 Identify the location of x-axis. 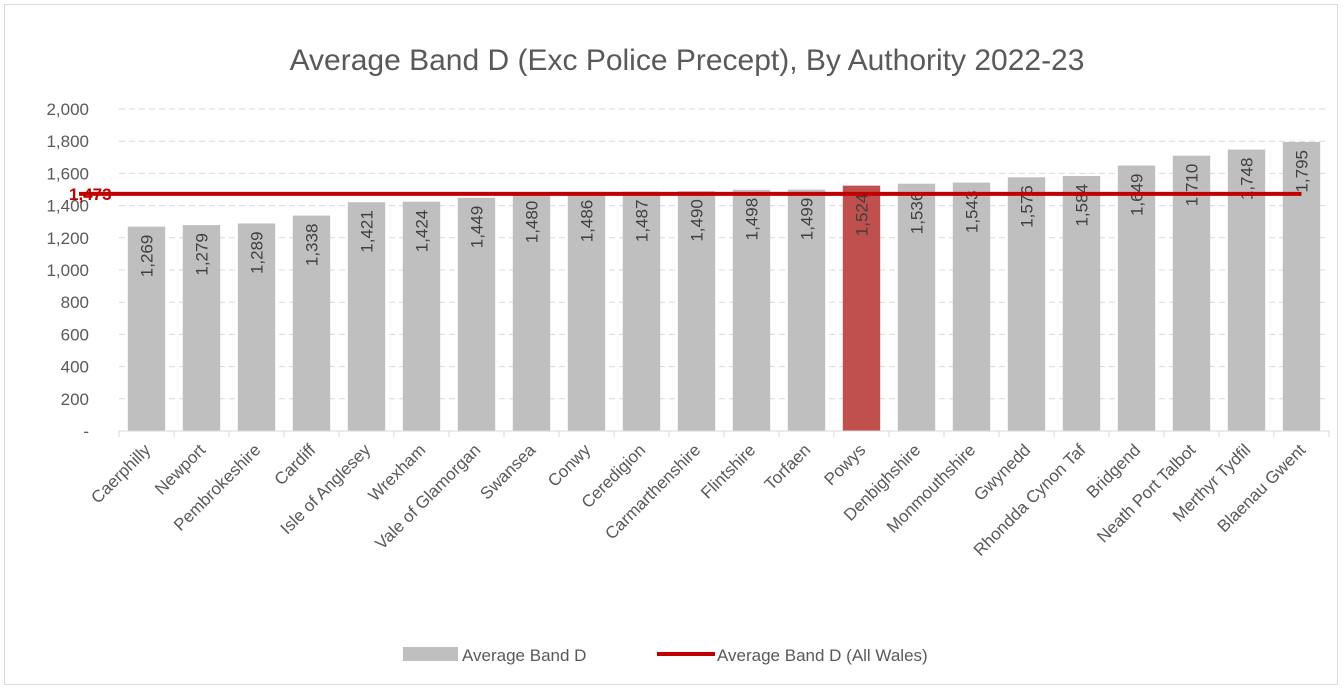
(724, 433).